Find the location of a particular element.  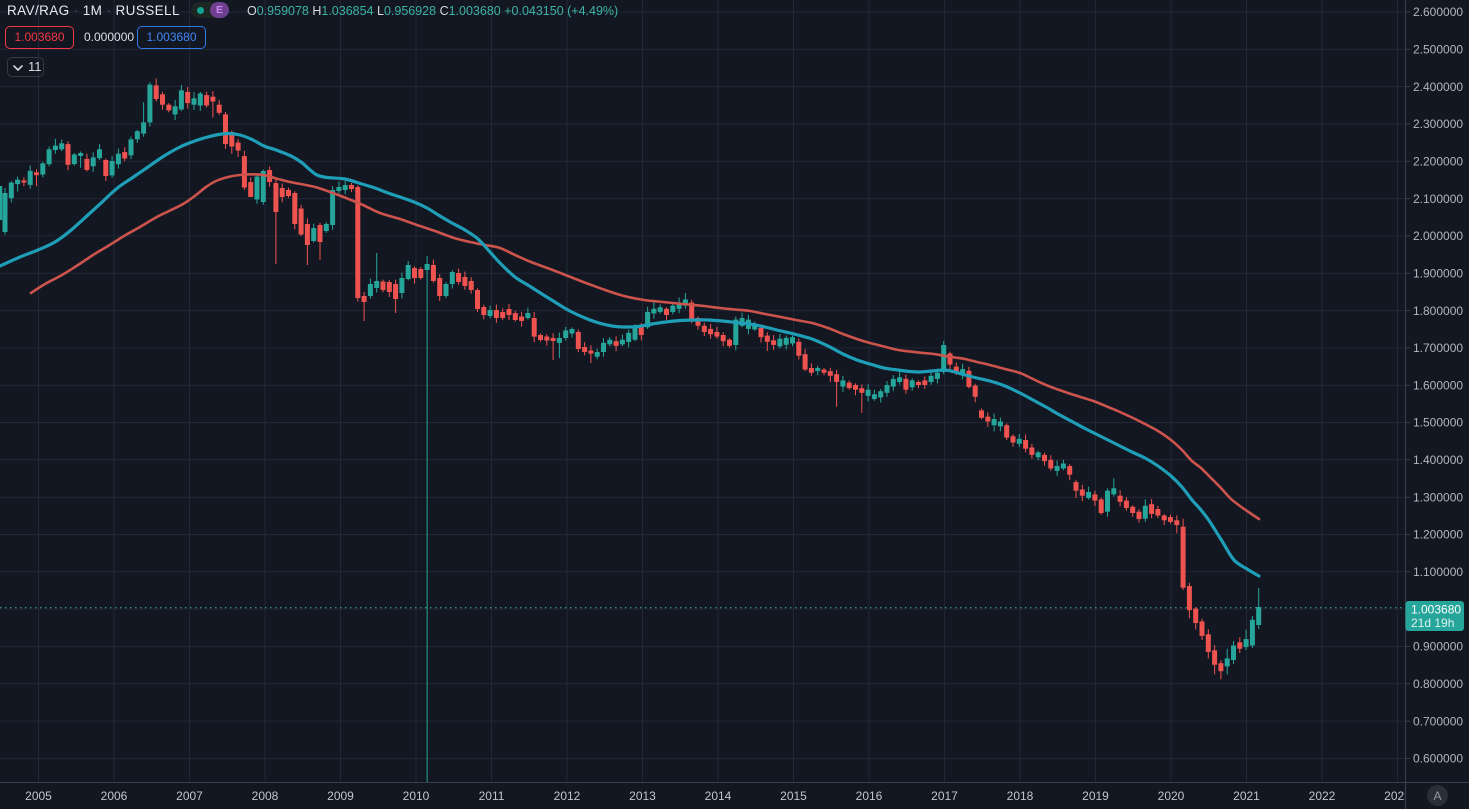

svg-text: 0.800000 is located at coordinates (1438, 684).